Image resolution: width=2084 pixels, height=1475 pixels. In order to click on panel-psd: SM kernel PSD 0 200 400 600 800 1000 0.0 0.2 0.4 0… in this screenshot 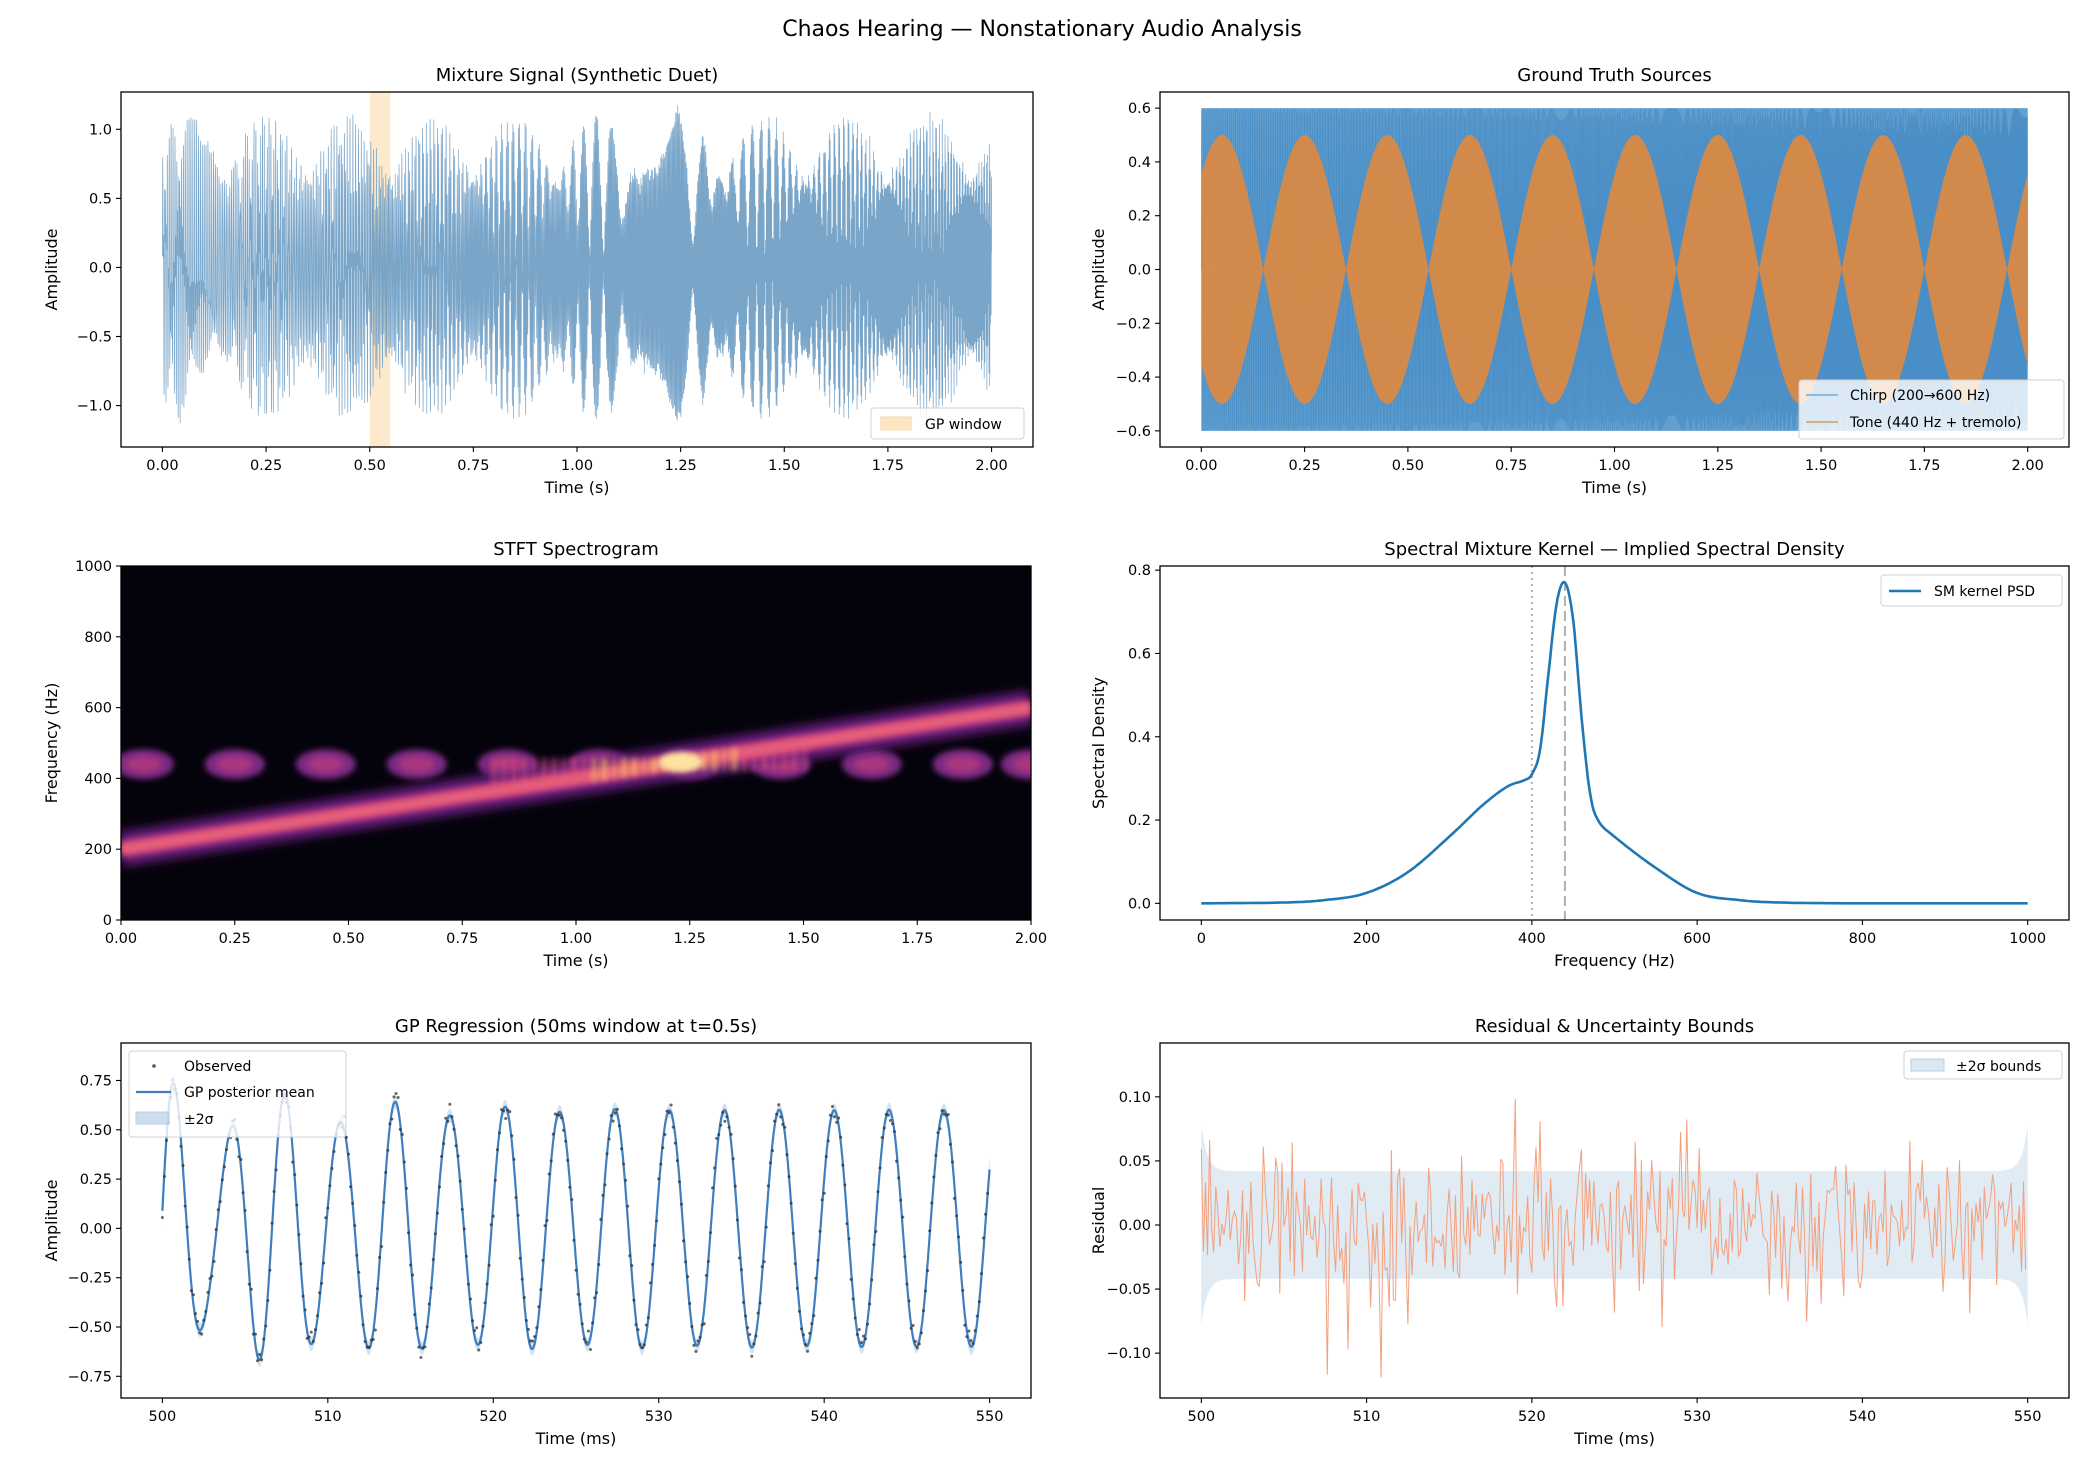, I will do `click(1579, 754)`.